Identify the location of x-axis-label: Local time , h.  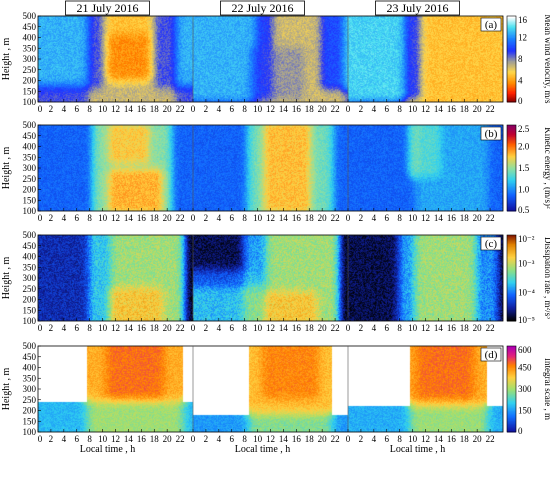
(108, 449).